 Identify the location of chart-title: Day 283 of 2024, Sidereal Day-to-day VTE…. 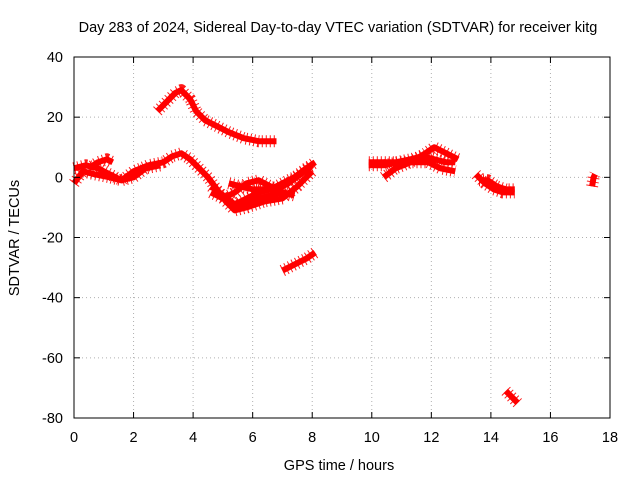
(338, 28).